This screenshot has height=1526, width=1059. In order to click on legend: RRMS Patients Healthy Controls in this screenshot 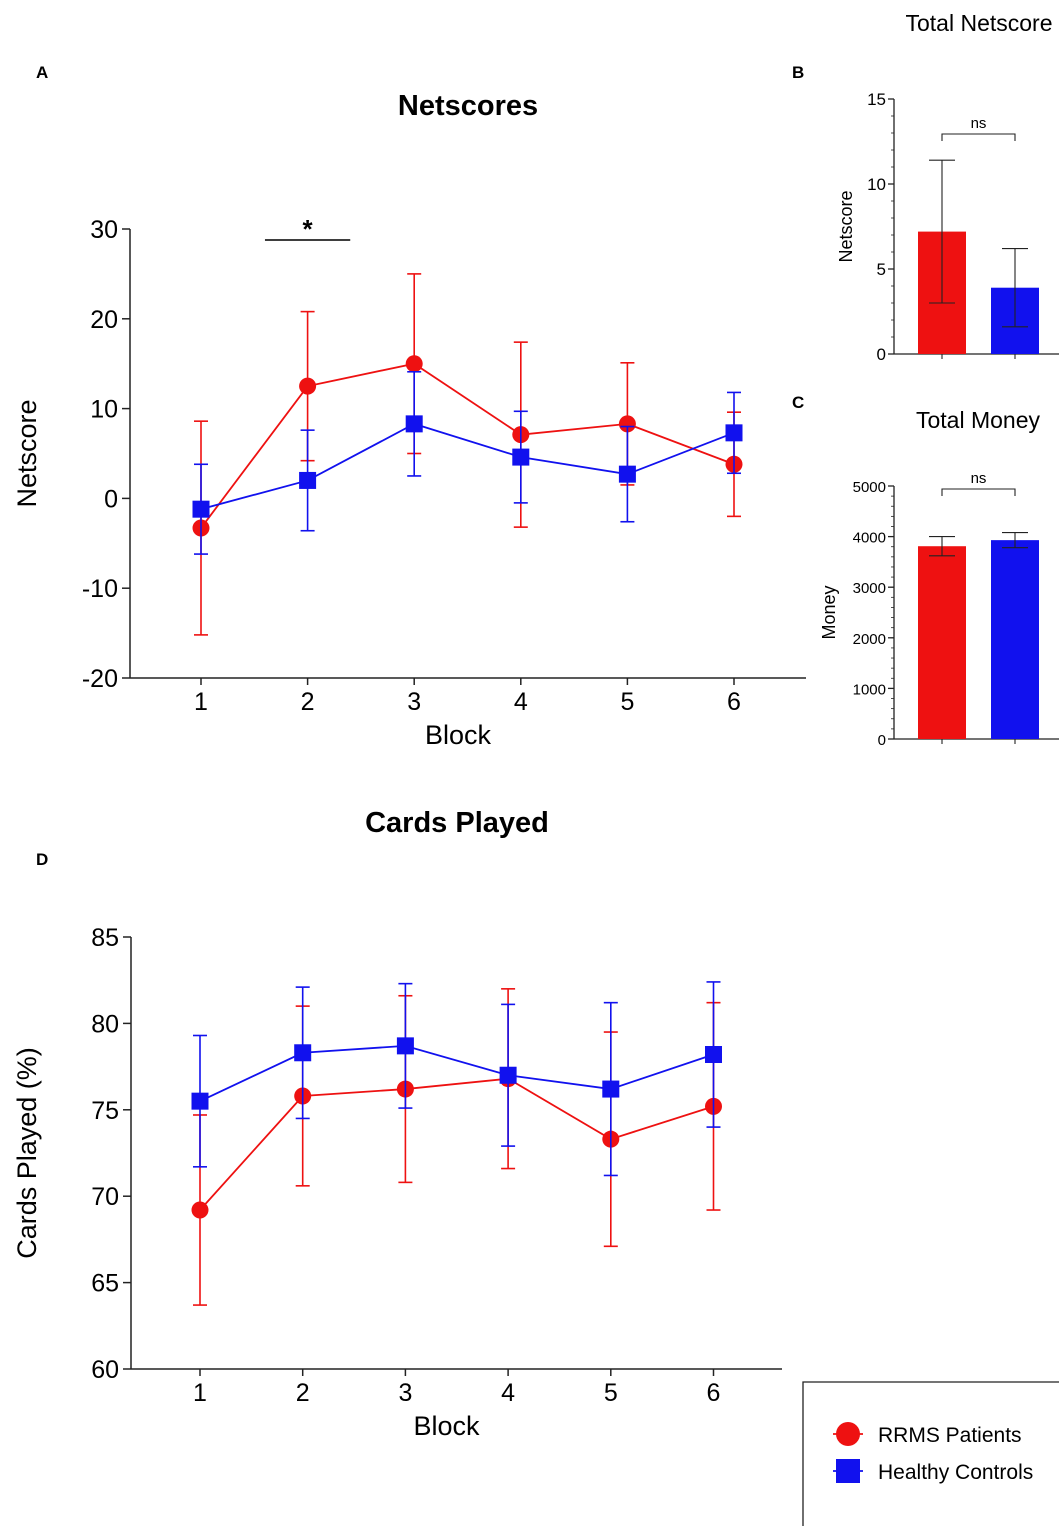, I will do `click(930, 1453)`.